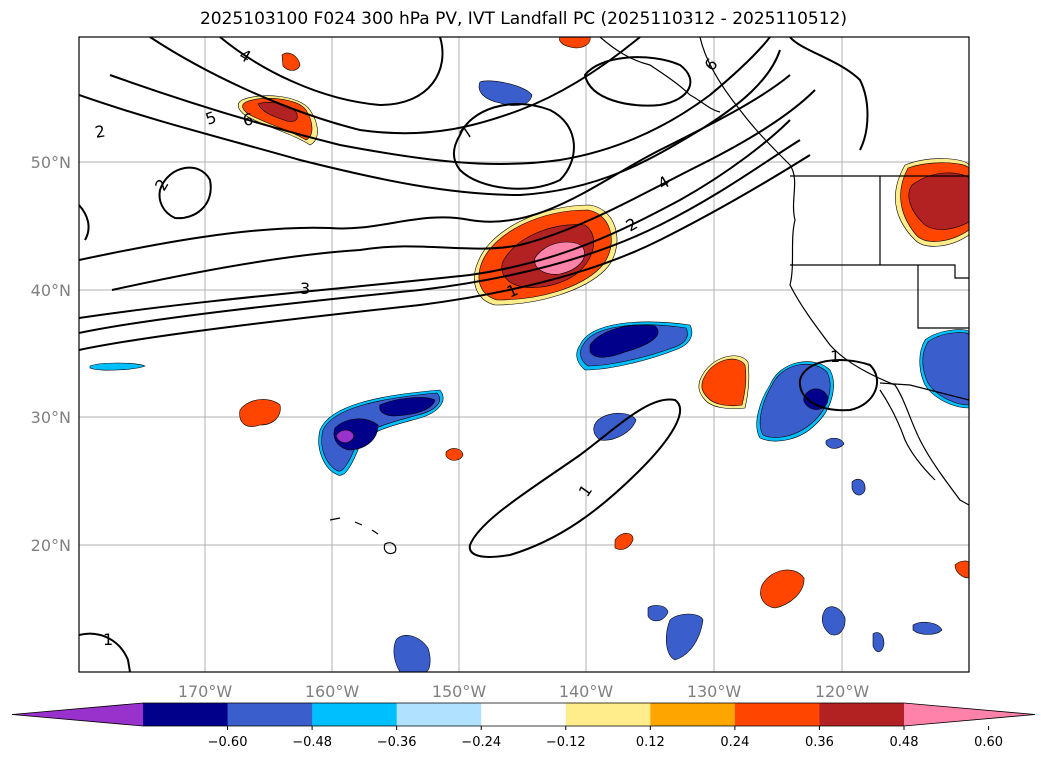  I want to click on colorbar-tick-label: −0.12, so click(566, 742).